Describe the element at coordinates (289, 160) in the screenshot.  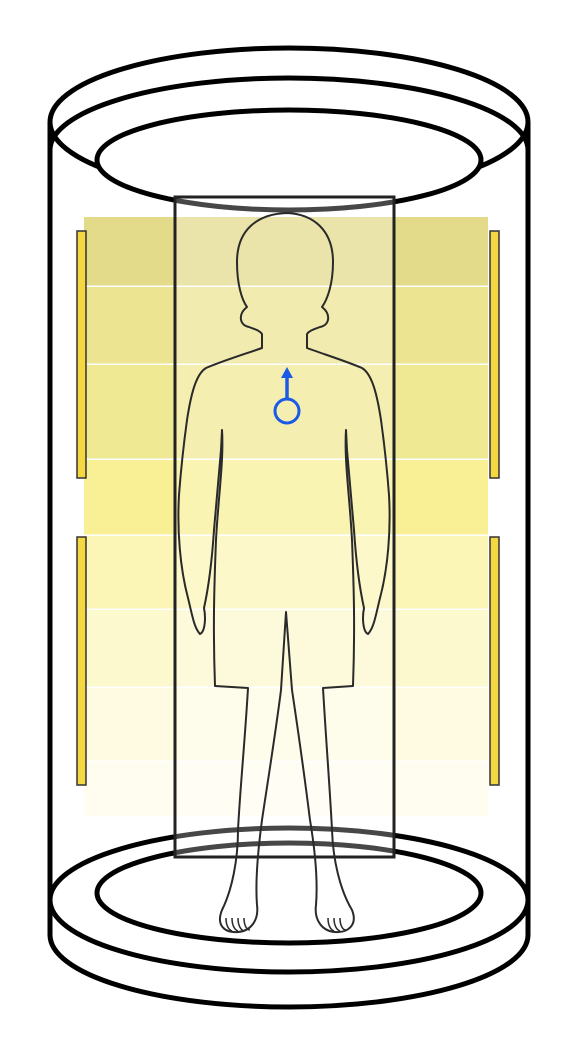
I see `cylinder-top-bore` at that location.